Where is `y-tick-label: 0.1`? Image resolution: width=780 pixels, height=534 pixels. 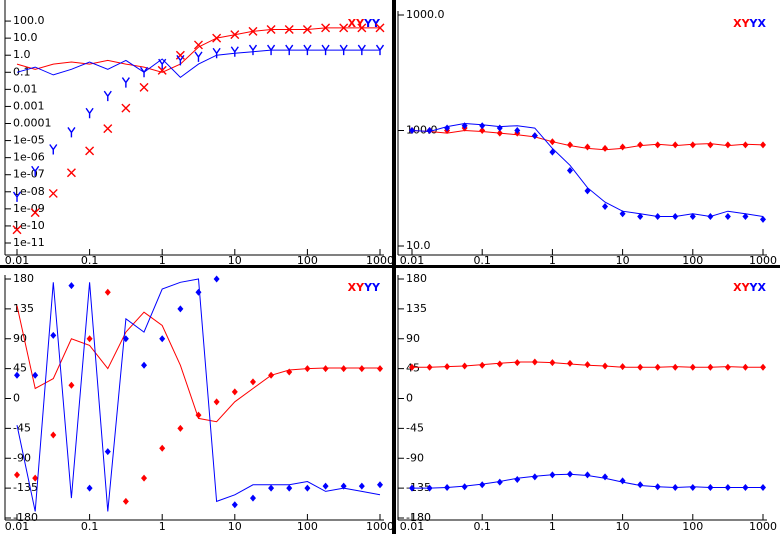
y-tick-label: 0.1 is located at coordinates (22, 71).